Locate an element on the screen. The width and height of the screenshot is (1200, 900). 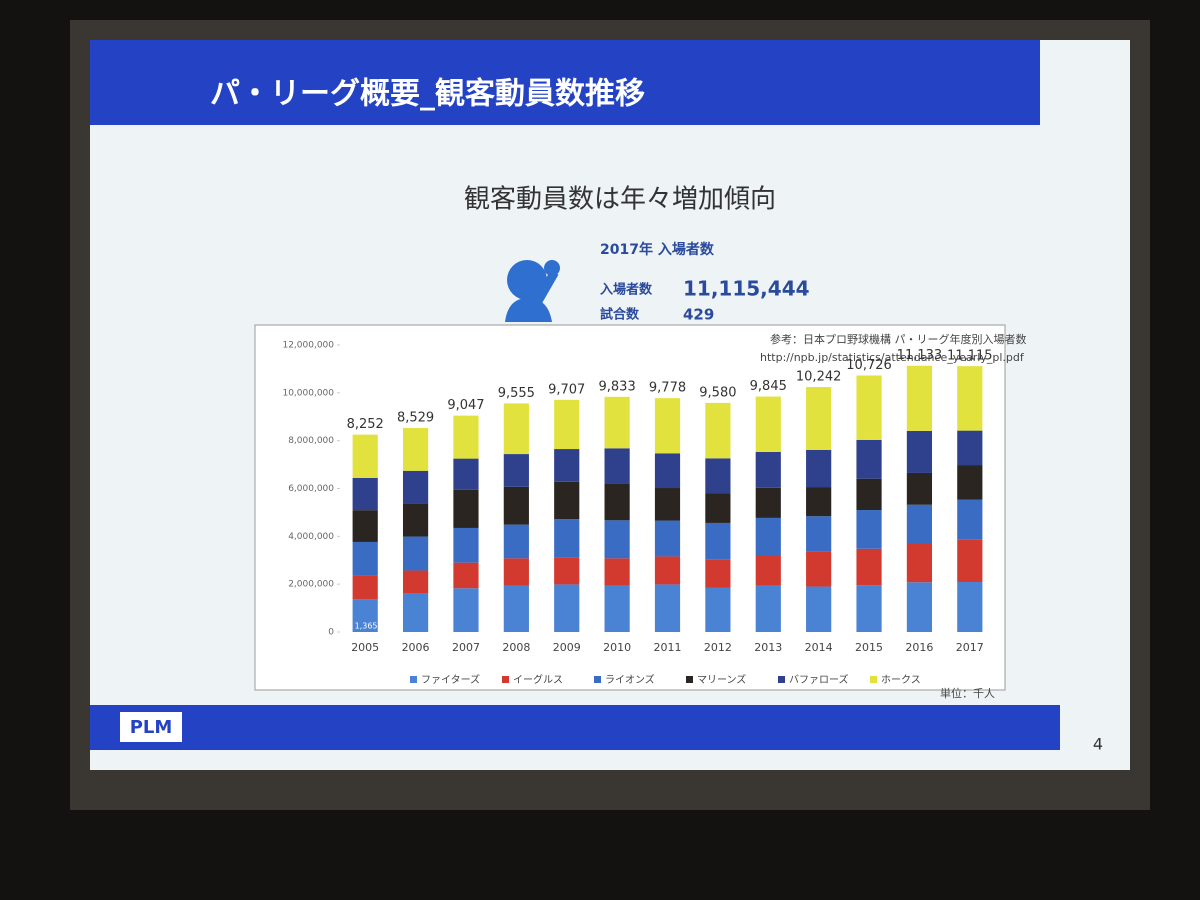
legend-label: ライオンズ is located at coordinates (630, 679).